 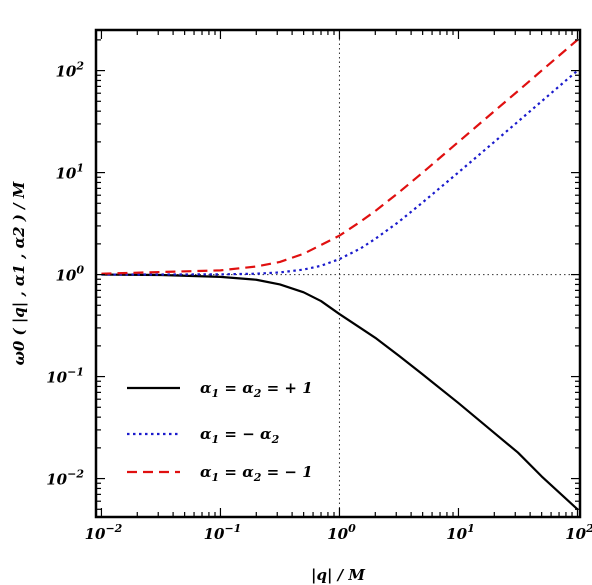 What do you see at coordinates (256, 473) in the screenshot?
I see `legend-label-3: α1 = α2 = − 1` at bounding box center [256, 473].